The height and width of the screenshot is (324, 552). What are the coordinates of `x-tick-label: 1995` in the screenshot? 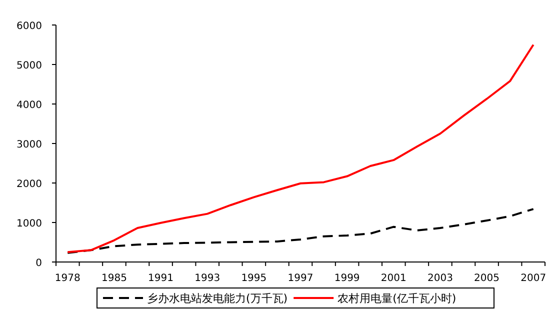 It's located at (254, 278).